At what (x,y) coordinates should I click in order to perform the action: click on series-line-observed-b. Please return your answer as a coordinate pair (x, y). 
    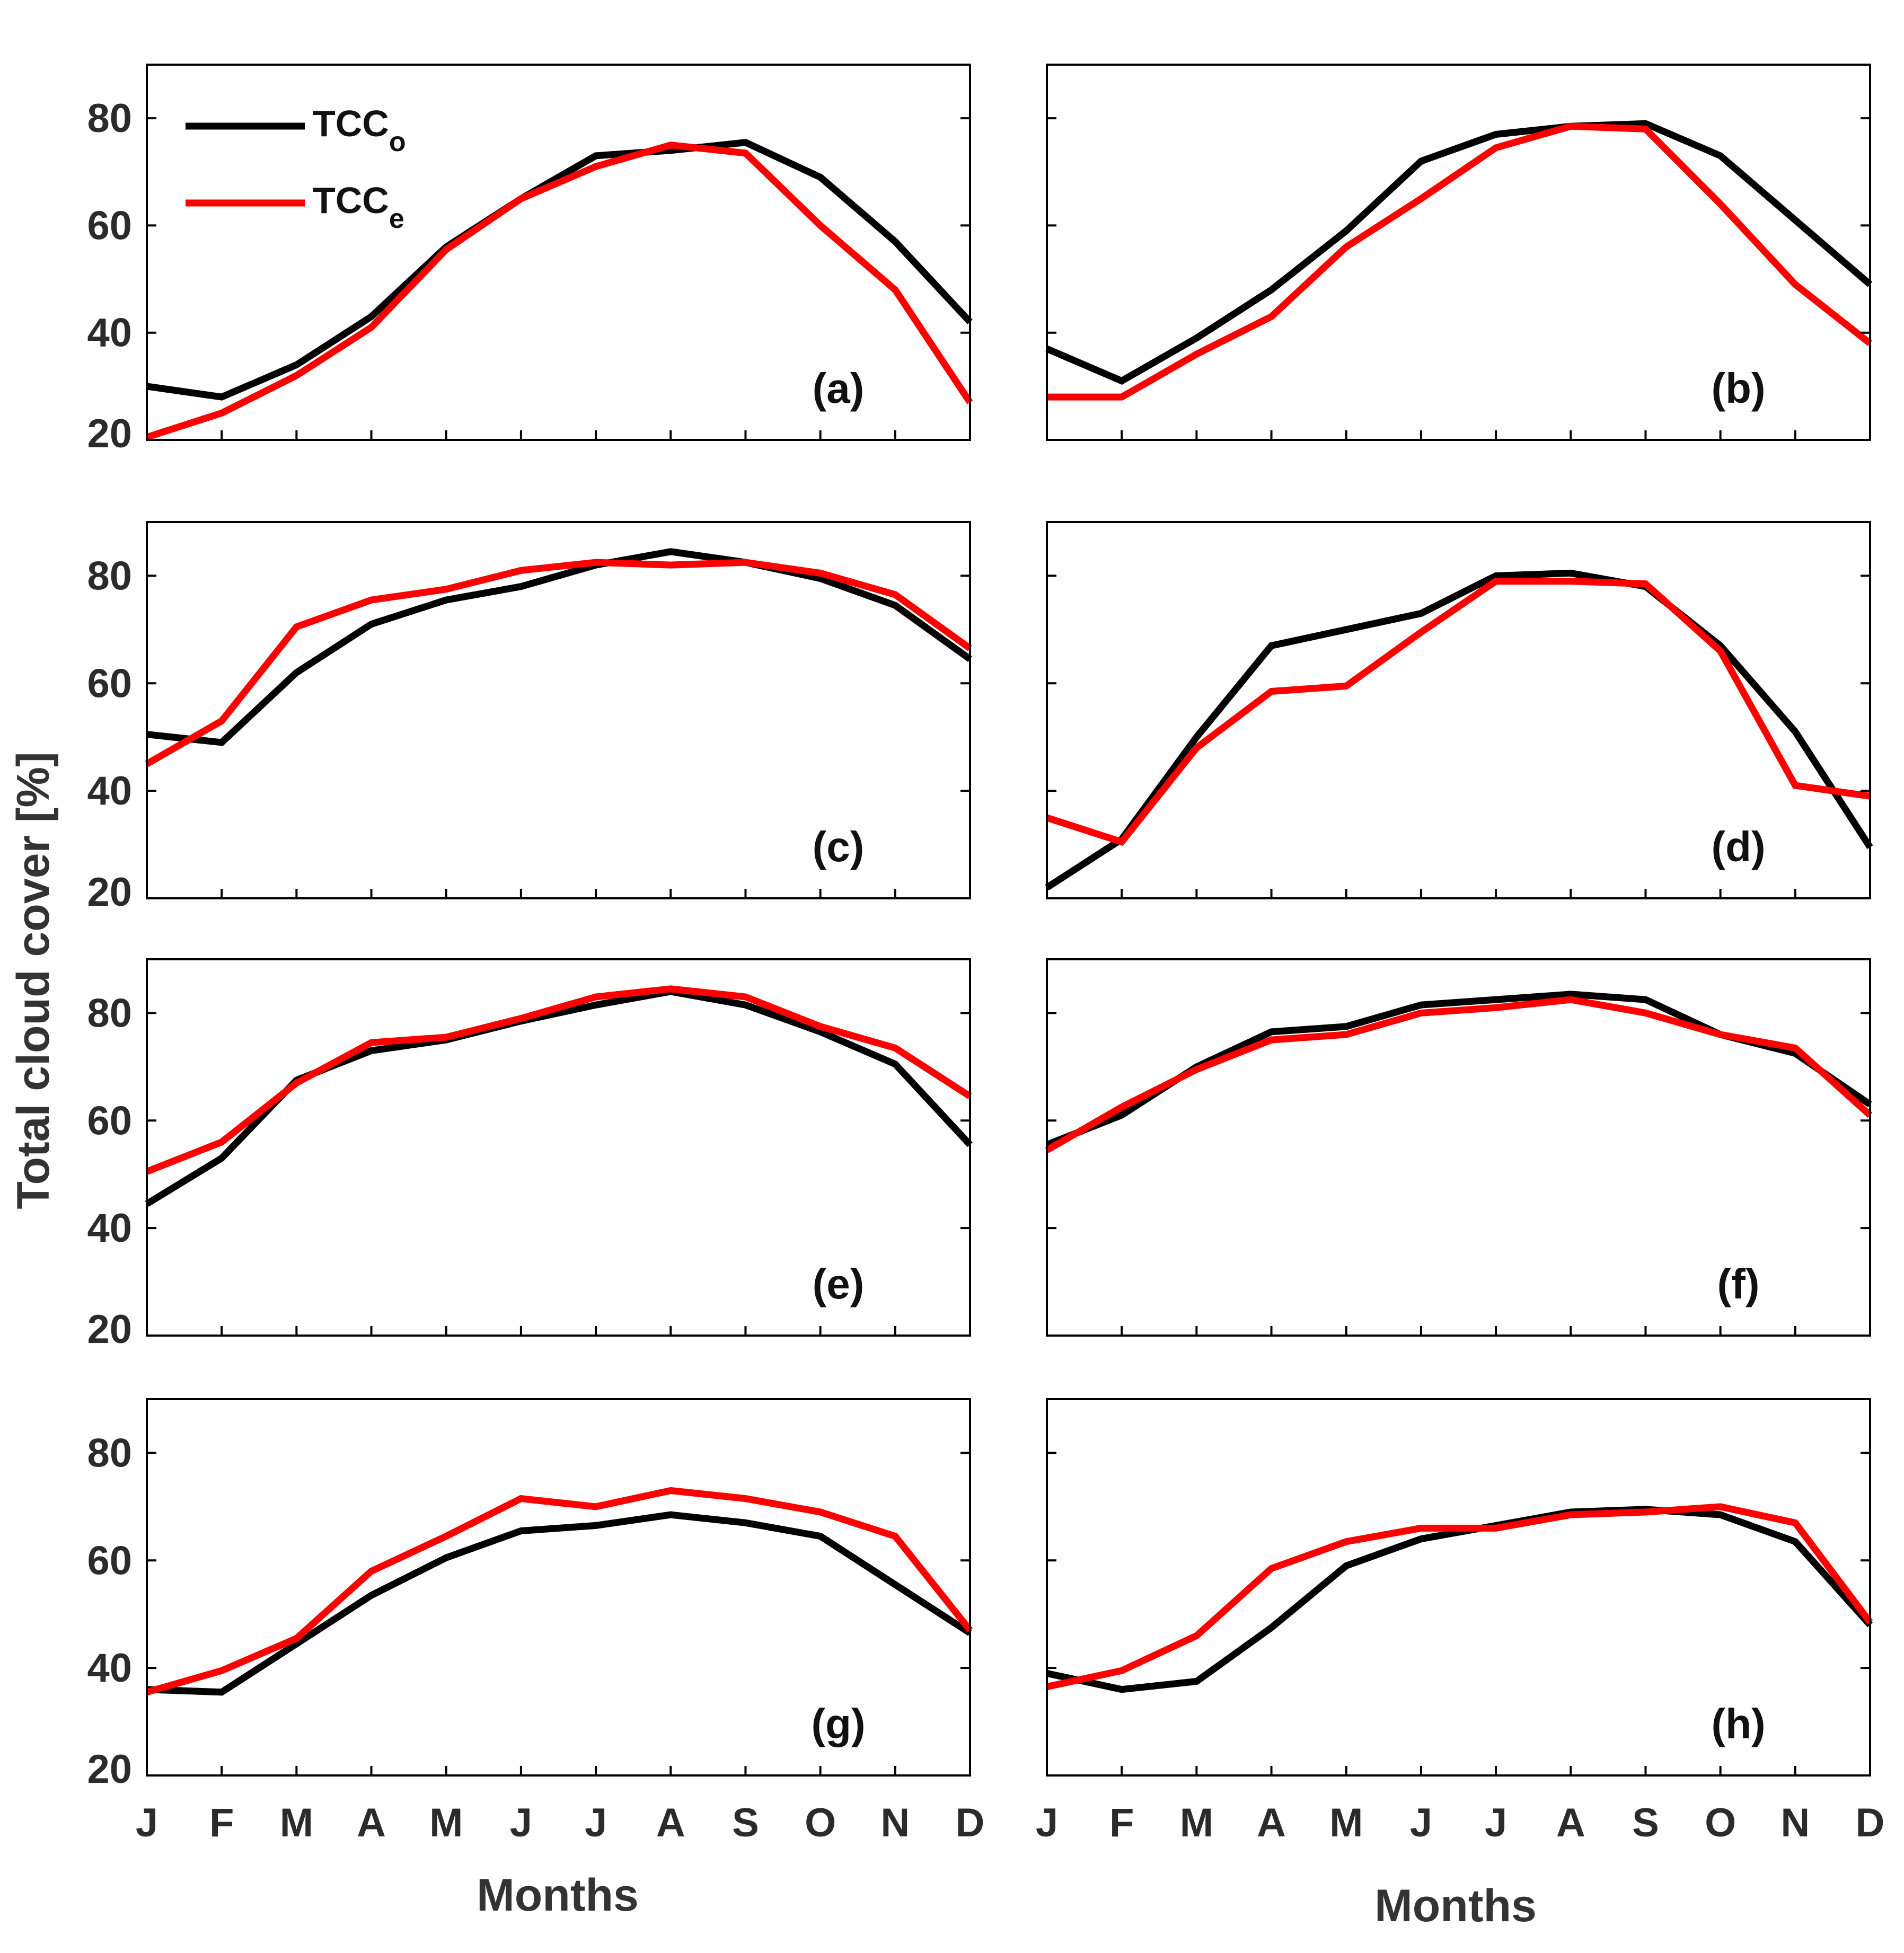
    Looking at the image, I should click on (1459, 253).